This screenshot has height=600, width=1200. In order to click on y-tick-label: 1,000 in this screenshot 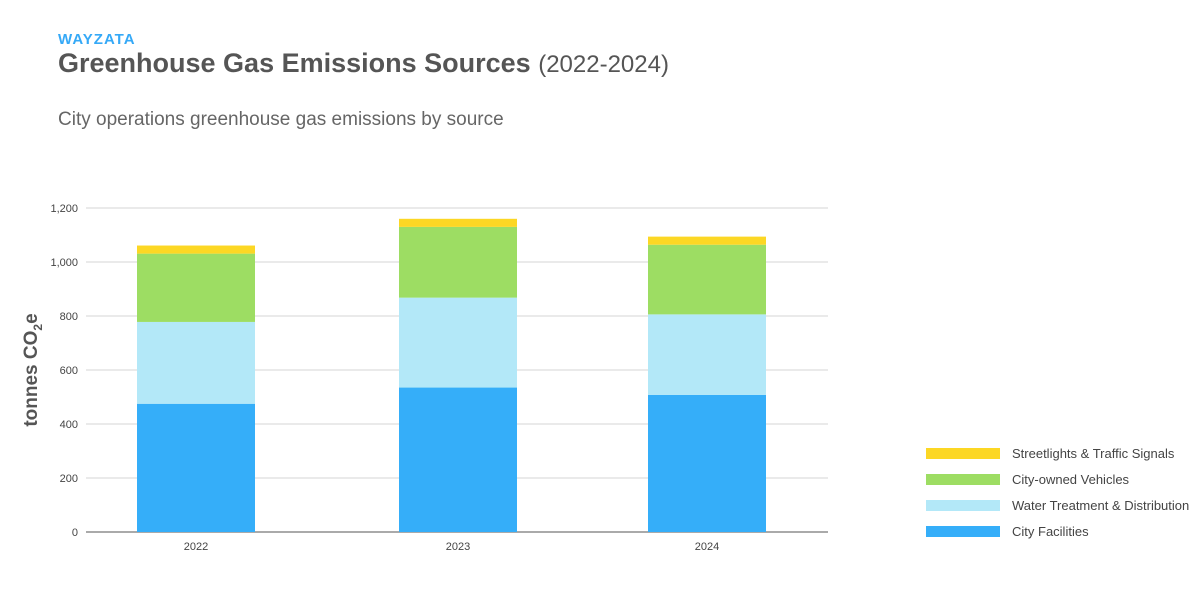, I will do `click(64, 263)`.